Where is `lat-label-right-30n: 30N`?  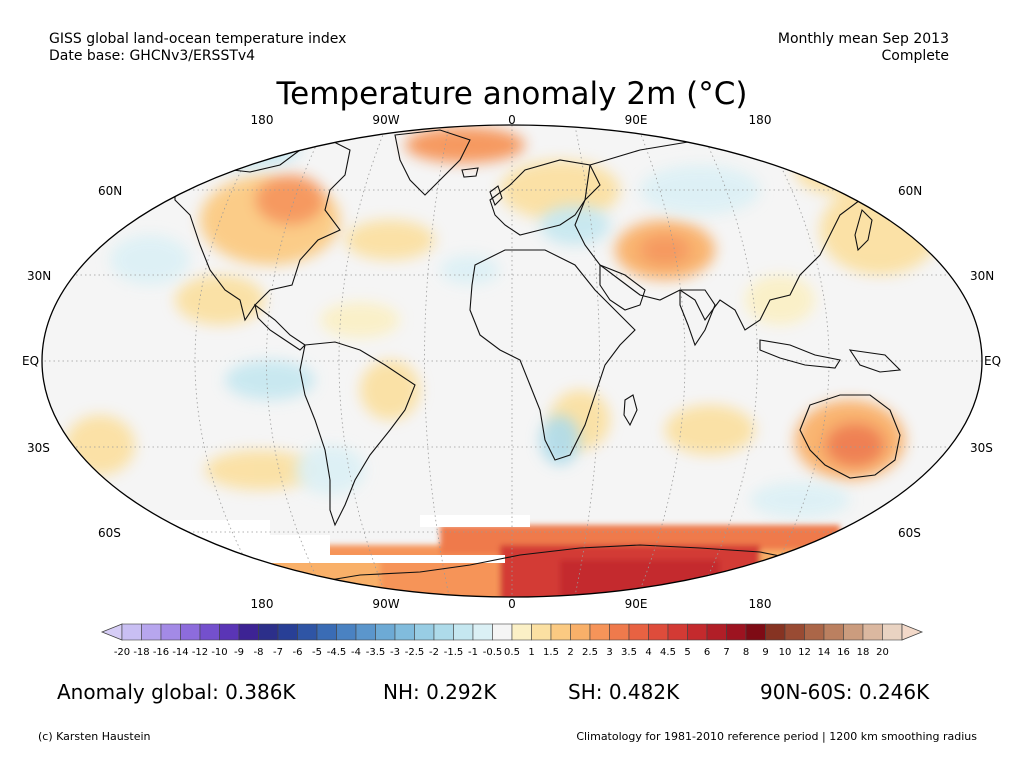 lat-label-right-30n: 30N is located at coordinates (982, 276).